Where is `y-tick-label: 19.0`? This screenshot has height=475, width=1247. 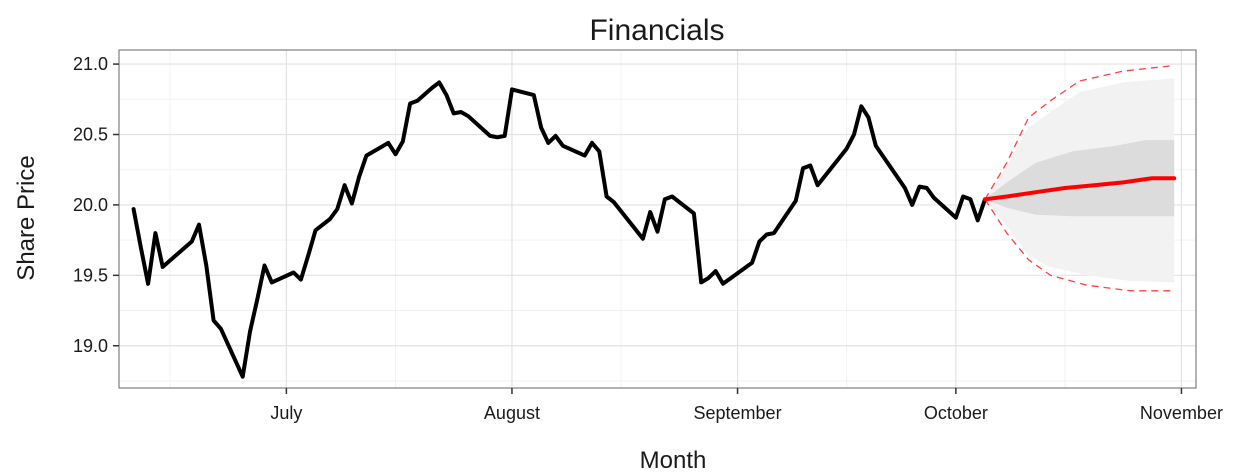 y-tick-label: 19.0 is located at coordinates (90, 346).